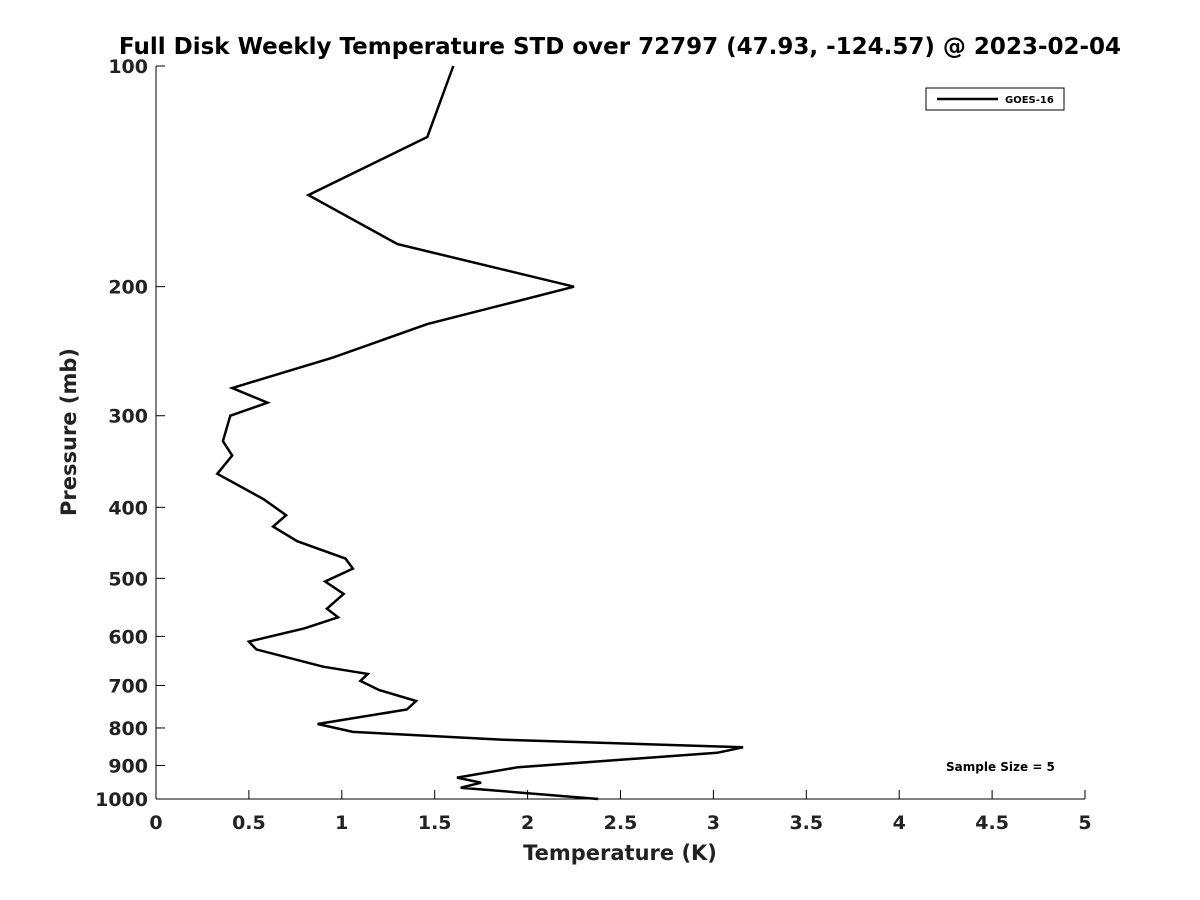 Image resolution: width=1200 pixels, height=900 pixels. What do you see at coordinates (621, 823) in the screenshot?
I see `x-tick-label: 2.5` at bounding box center [621, 823].